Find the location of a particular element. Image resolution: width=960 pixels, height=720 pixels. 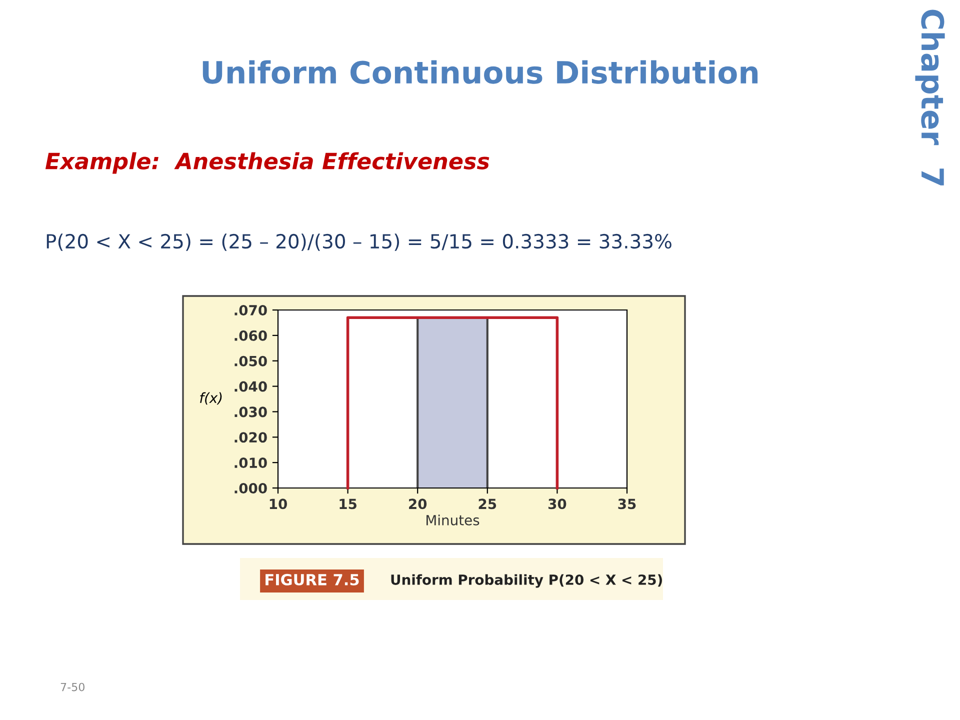

y-tick-label: .010 is located at coordinates (250, 463).